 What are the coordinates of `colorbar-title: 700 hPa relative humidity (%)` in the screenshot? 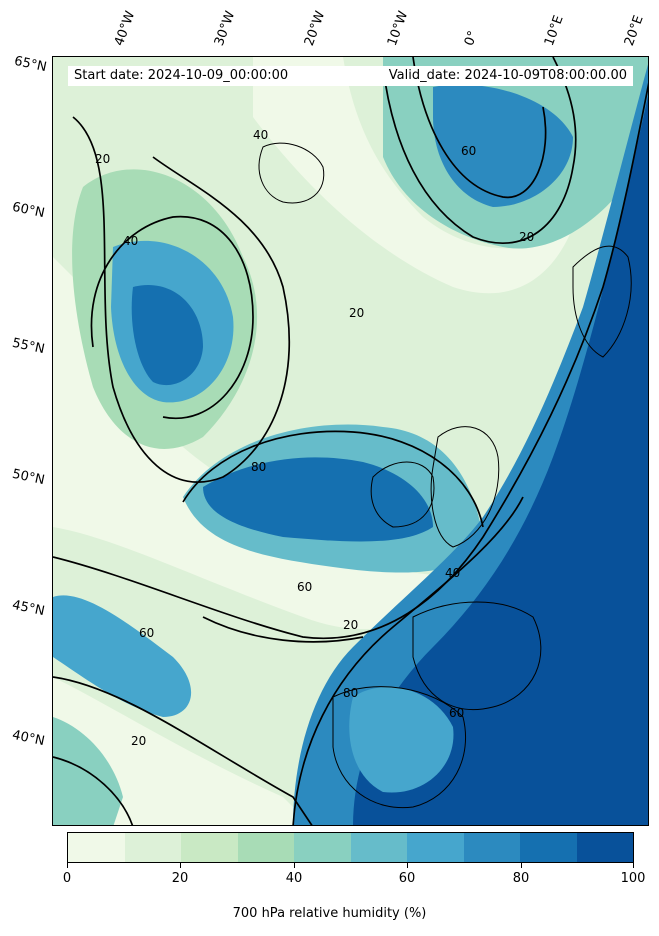 It's located at (329, 913).